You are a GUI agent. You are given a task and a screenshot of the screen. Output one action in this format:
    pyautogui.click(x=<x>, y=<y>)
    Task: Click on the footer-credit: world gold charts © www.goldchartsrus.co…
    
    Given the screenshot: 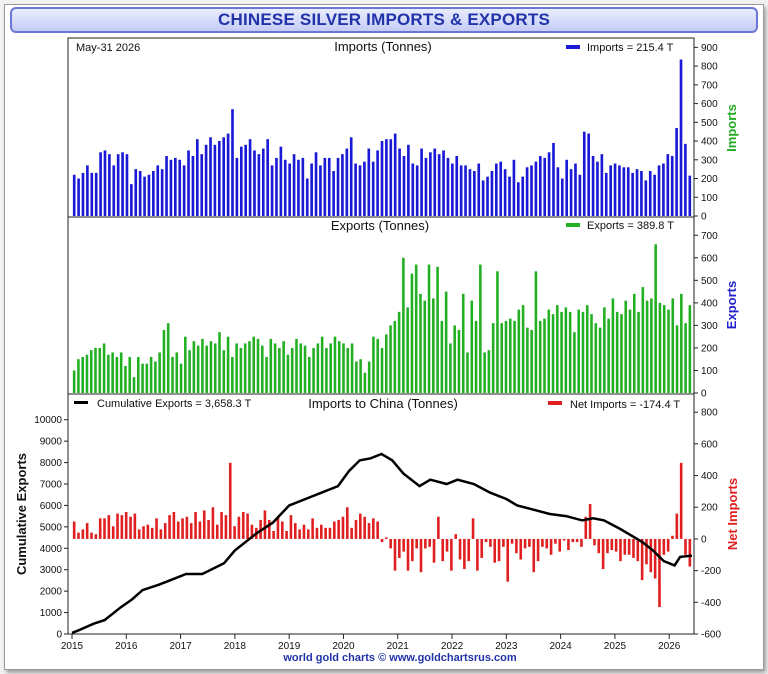 What is the action you would take?
    pyautogui.click(x=399, y=658)
    